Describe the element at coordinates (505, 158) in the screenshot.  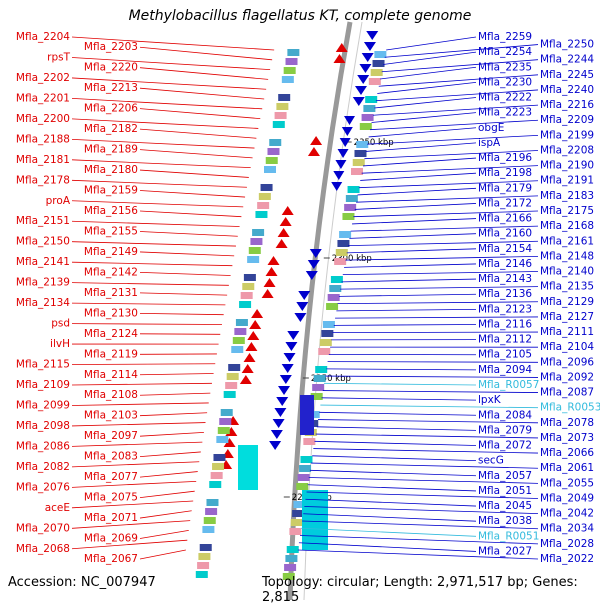
I see `gene-label: Mfla_2196` at that location.